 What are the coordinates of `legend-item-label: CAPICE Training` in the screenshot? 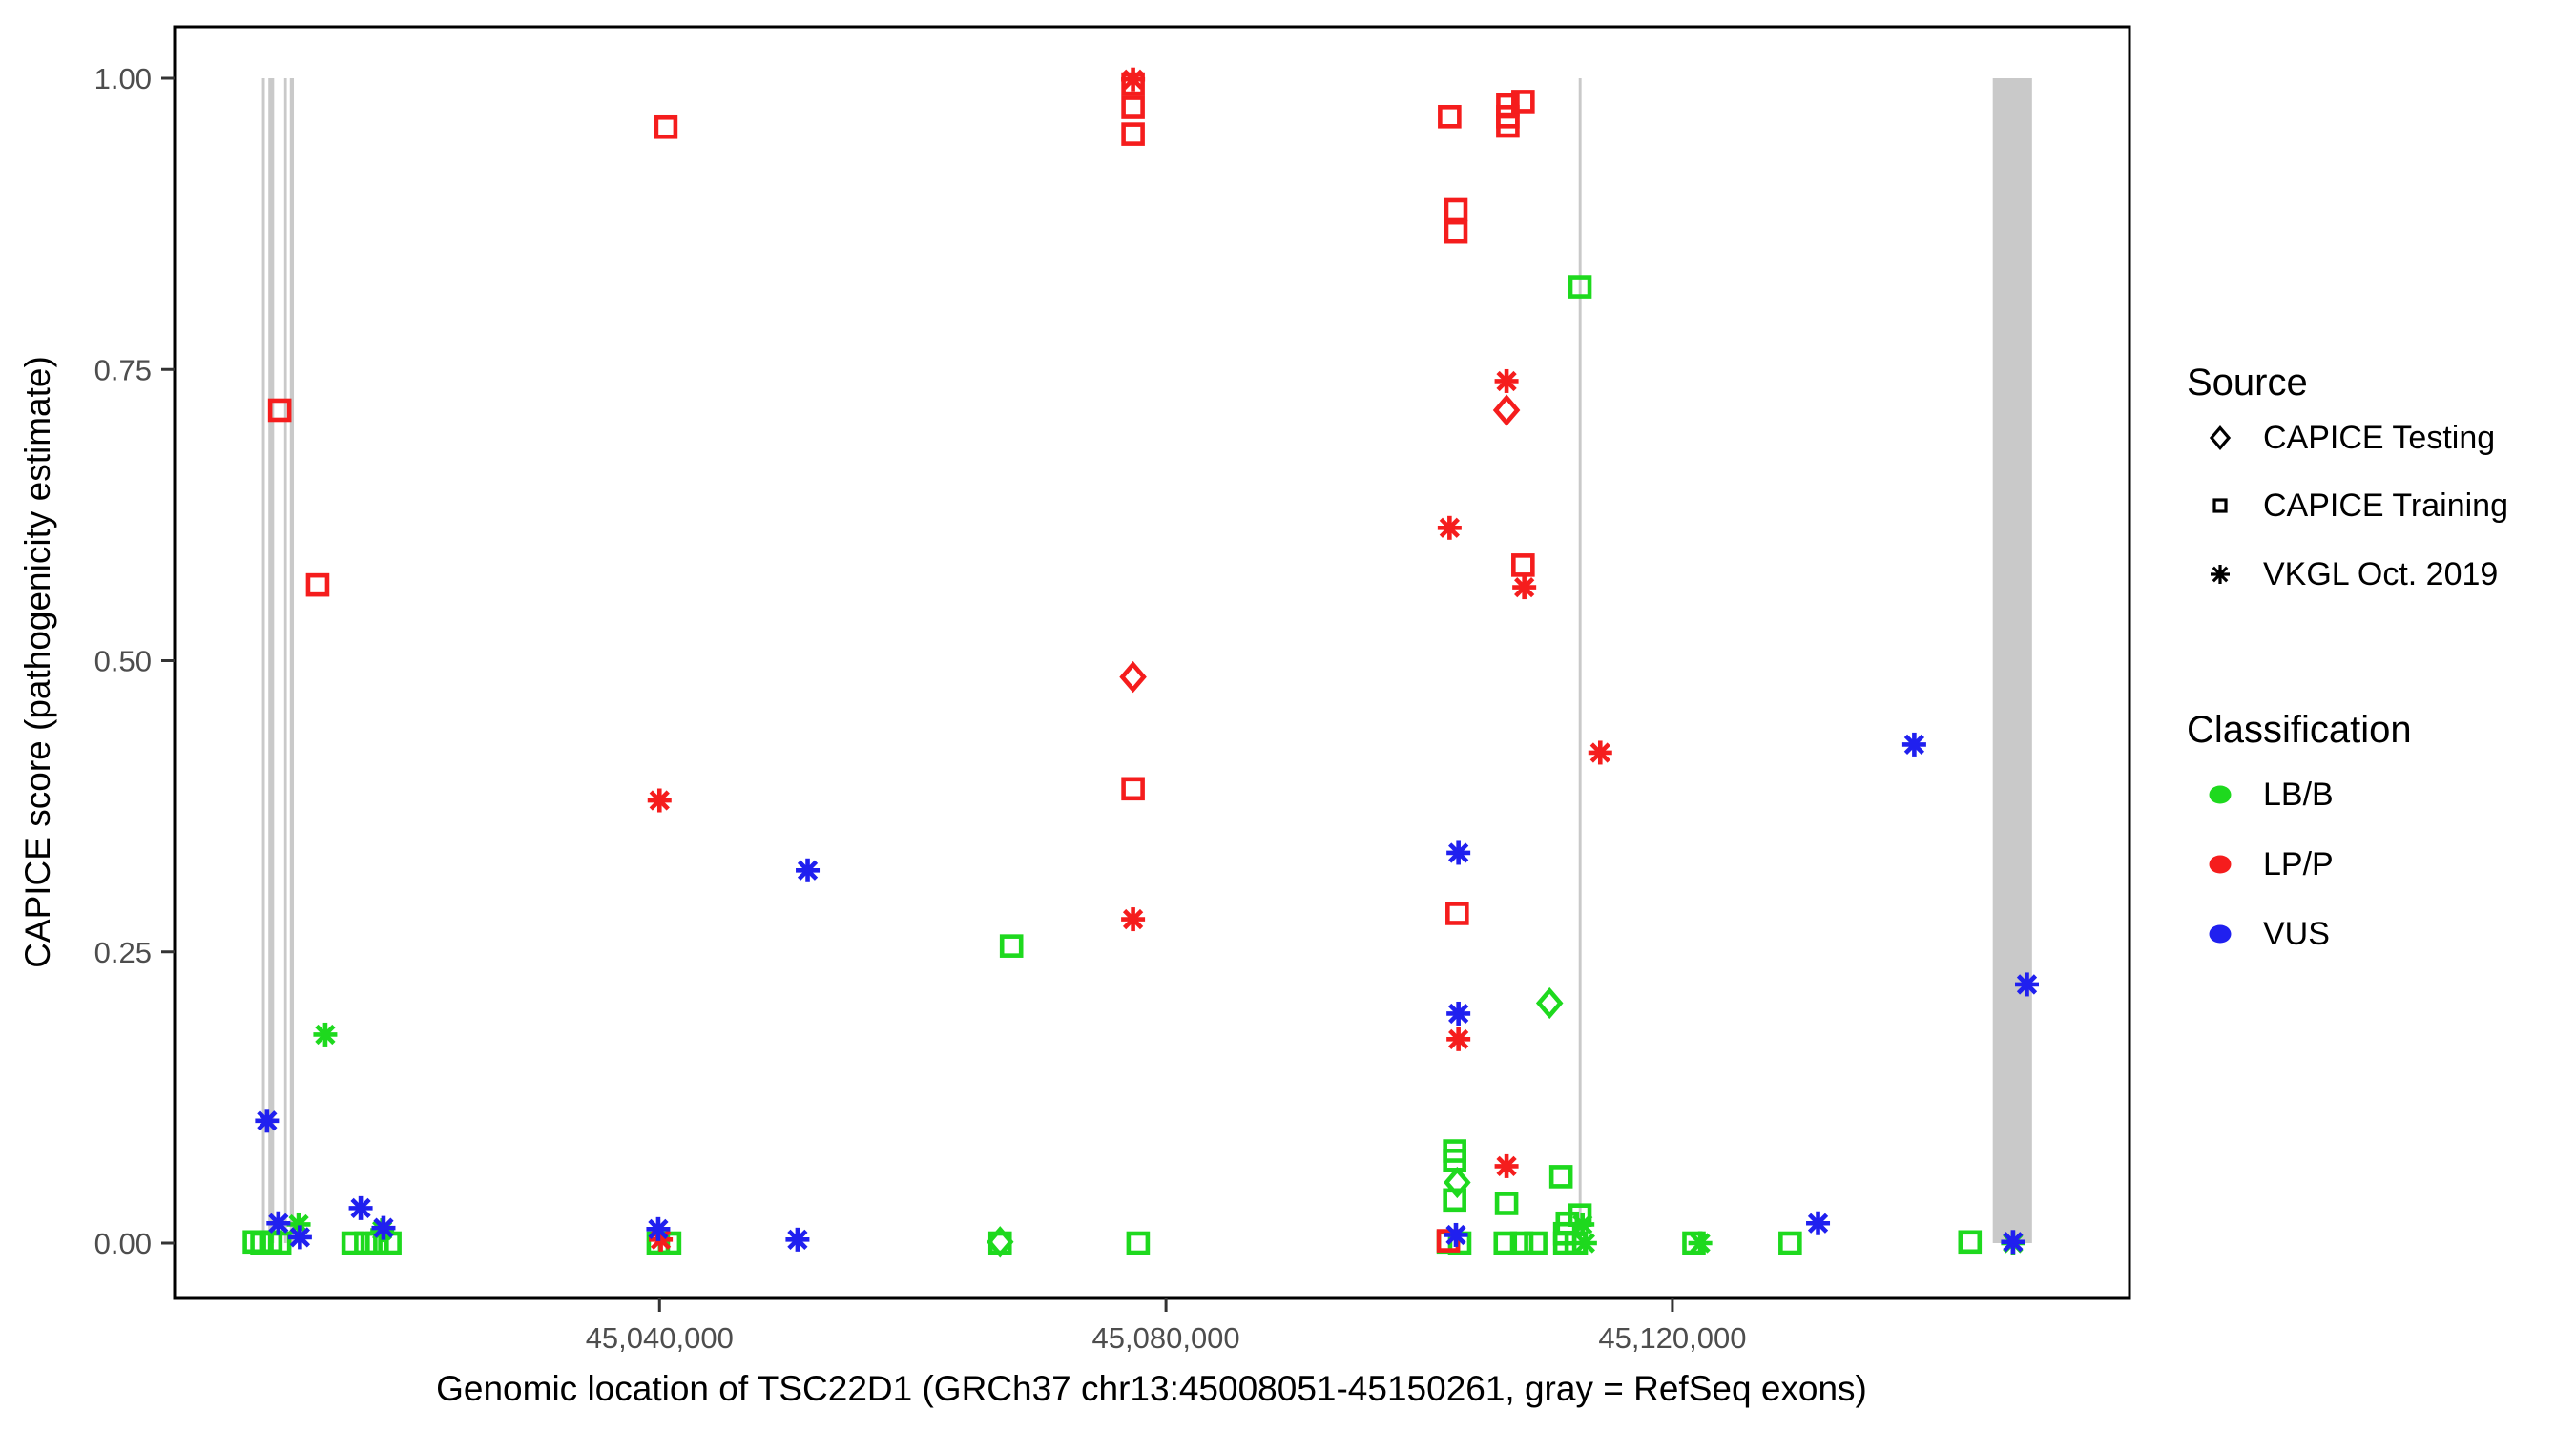 It's located at (2385, 505).